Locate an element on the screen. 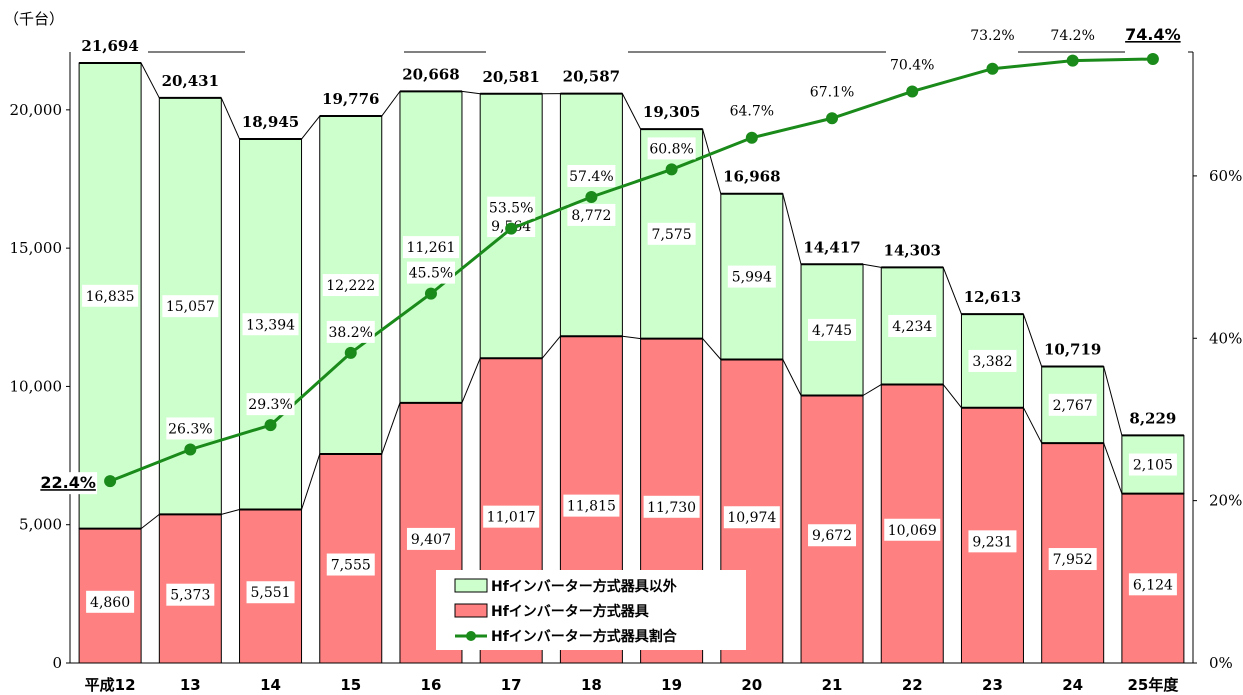  x-tick-label: 19 is located at coordinates (671, 685).